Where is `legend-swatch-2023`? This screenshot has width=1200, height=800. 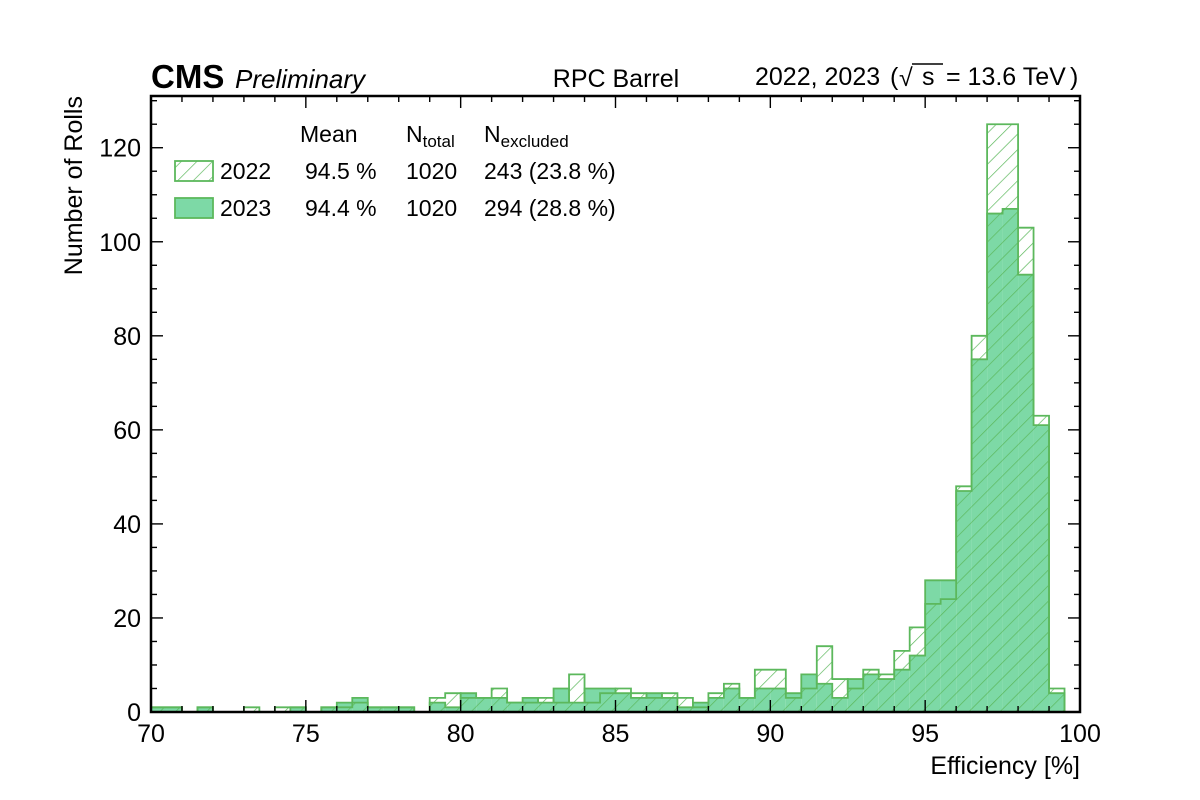
legend-swatch-2023 is located at coordinates (194, 208).